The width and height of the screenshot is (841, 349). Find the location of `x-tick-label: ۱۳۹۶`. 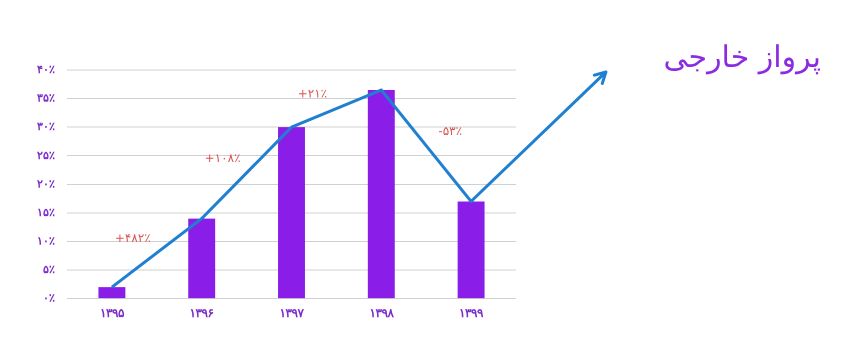

x-tick-label: ۱۳۹۶ is located at coordinates (202, 313).